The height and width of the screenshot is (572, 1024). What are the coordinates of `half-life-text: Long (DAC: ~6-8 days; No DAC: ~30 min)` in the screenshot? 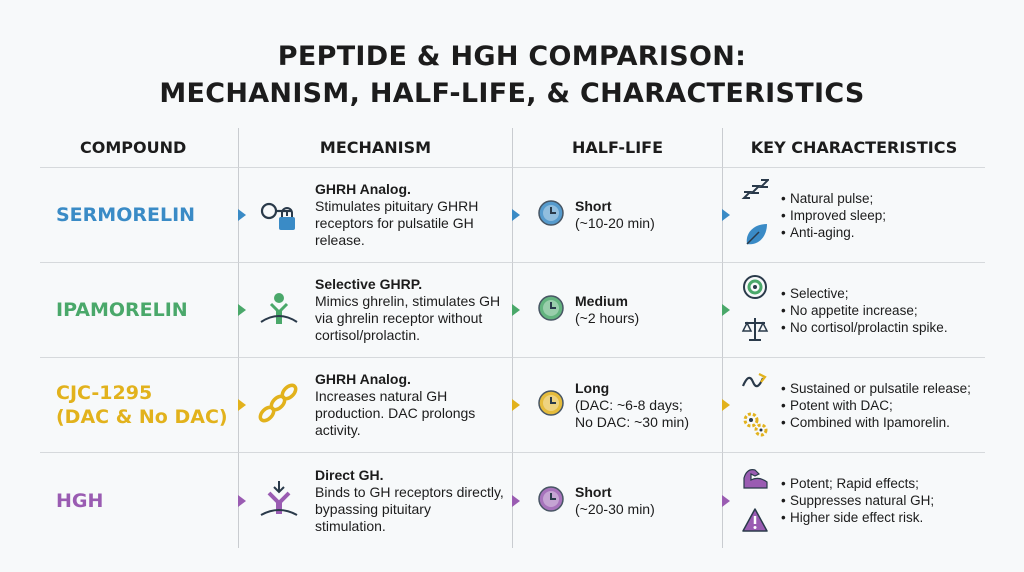 It's located at (637, 405).